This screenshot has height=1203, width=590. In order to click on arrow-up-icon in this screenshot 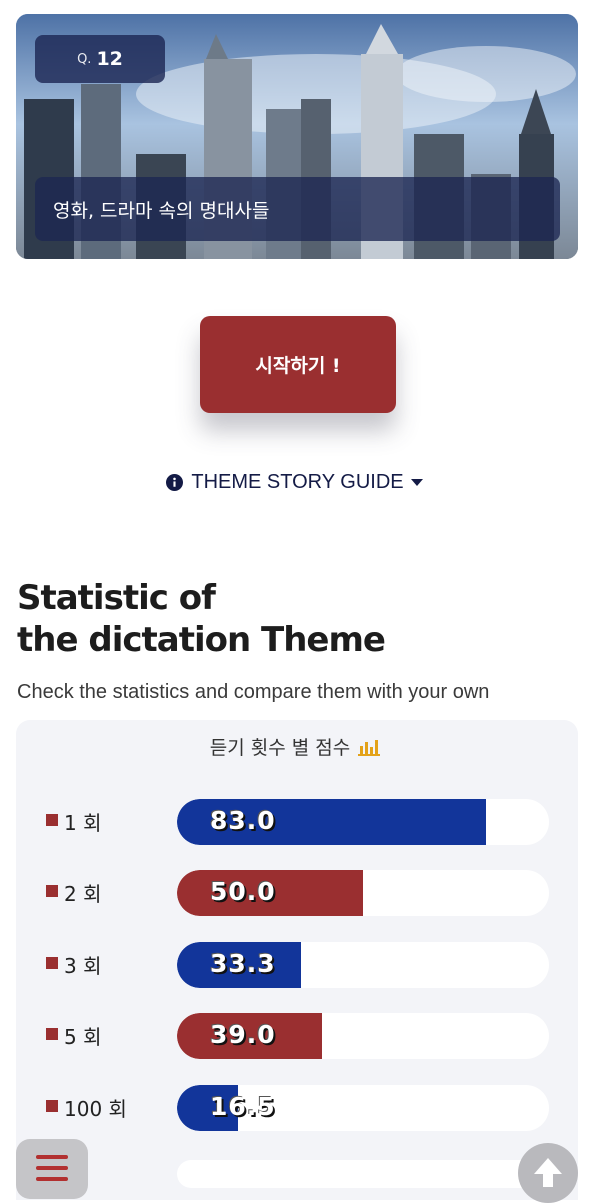, I will do `click(548, 1172)`.